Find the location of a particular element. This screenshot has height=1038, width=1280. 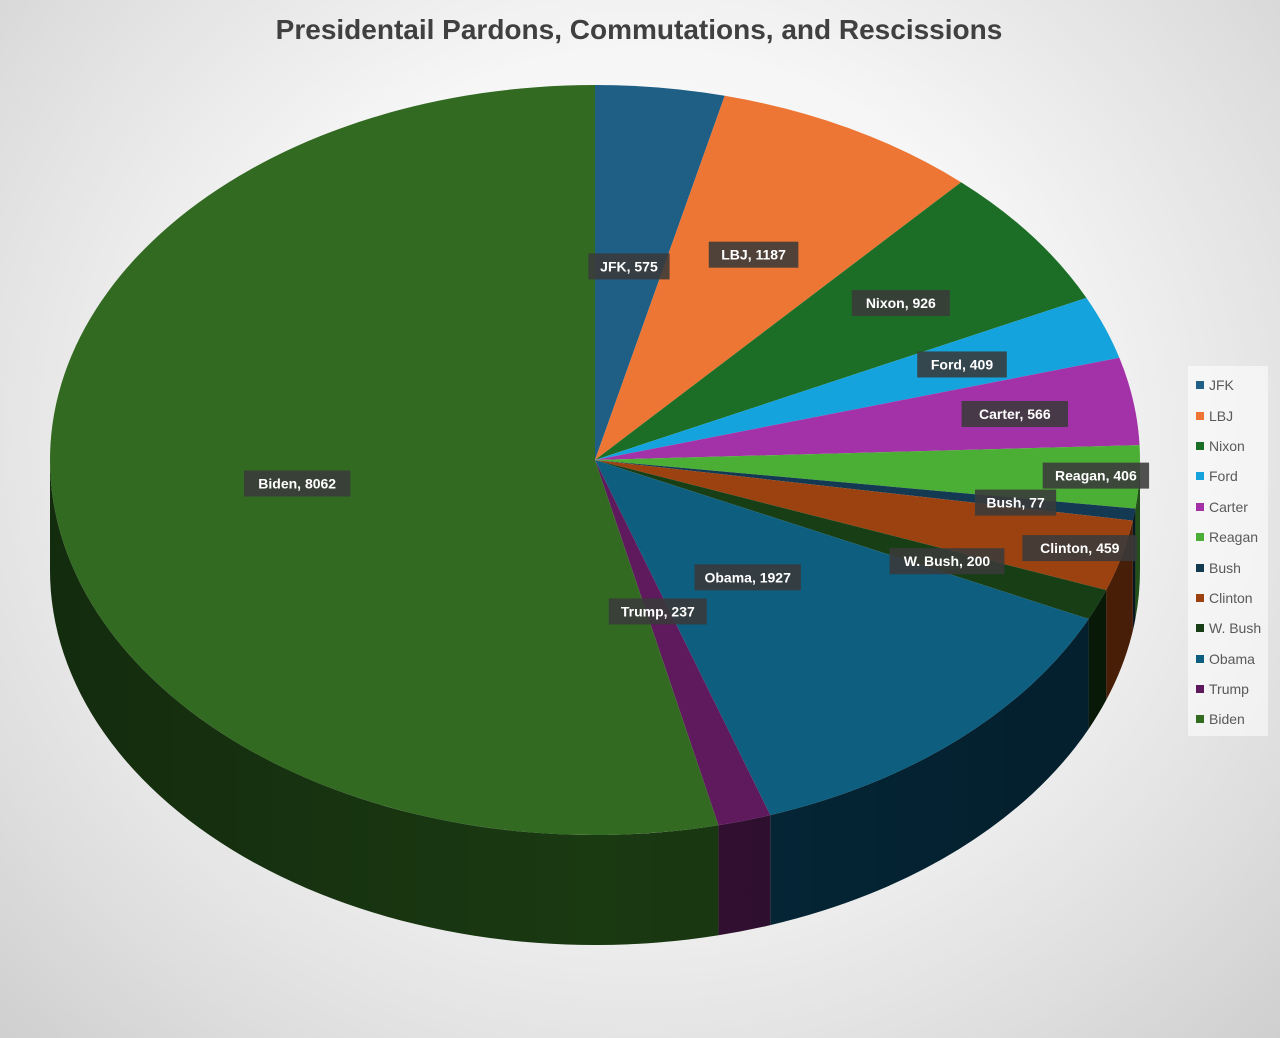

data-label-text: JFK, 575 is located at coordinates (629, 266).